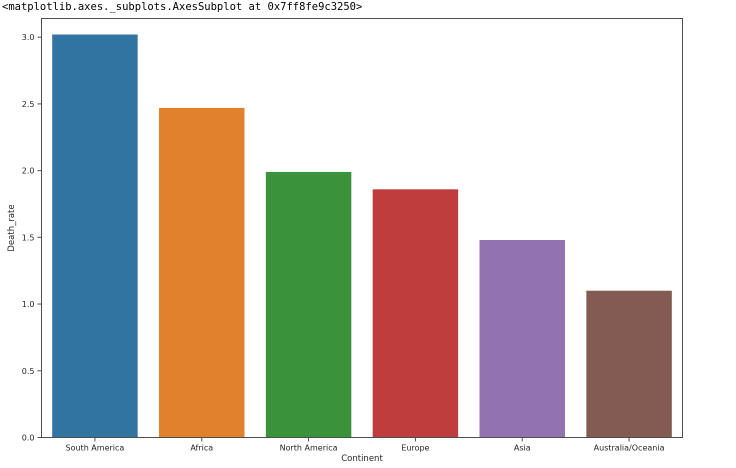  I want to click on y-tick-label: 3.0, so click(28, 37).